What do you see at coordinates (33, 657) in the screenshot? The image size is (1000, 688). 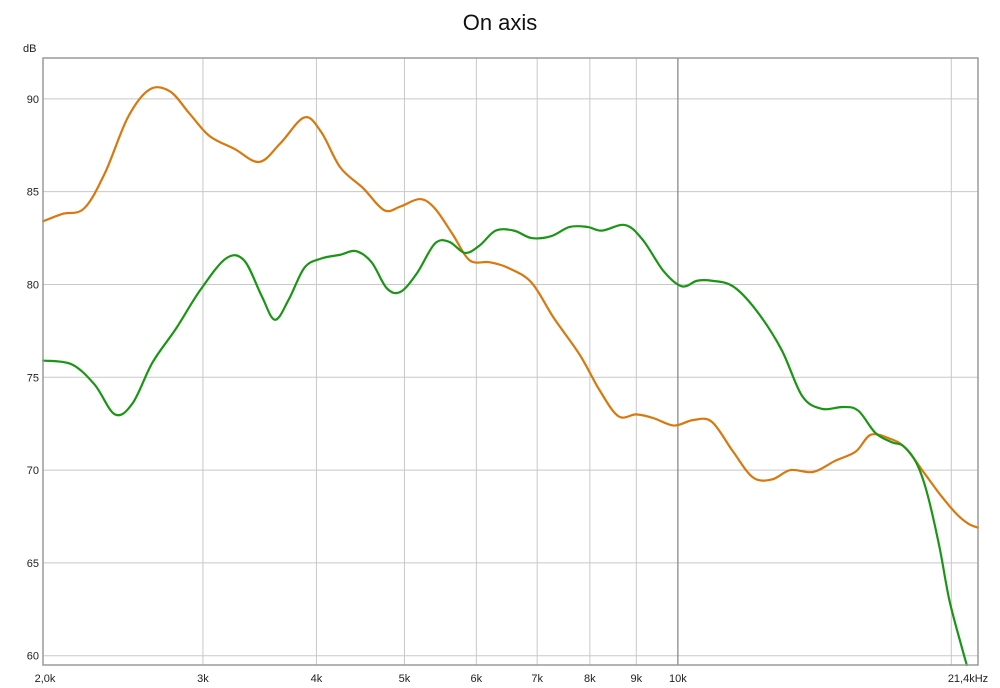 I see `y-tick-label: 60` at bounding box center [33, 657].